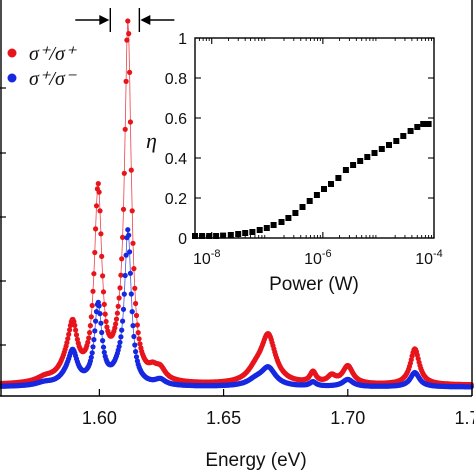 The image size is (474, 474). Describe the element at coordinates (53, 54) in the screenshot. I see `legend-label-co-polarized: σ⁺/σ⁺` at that location.